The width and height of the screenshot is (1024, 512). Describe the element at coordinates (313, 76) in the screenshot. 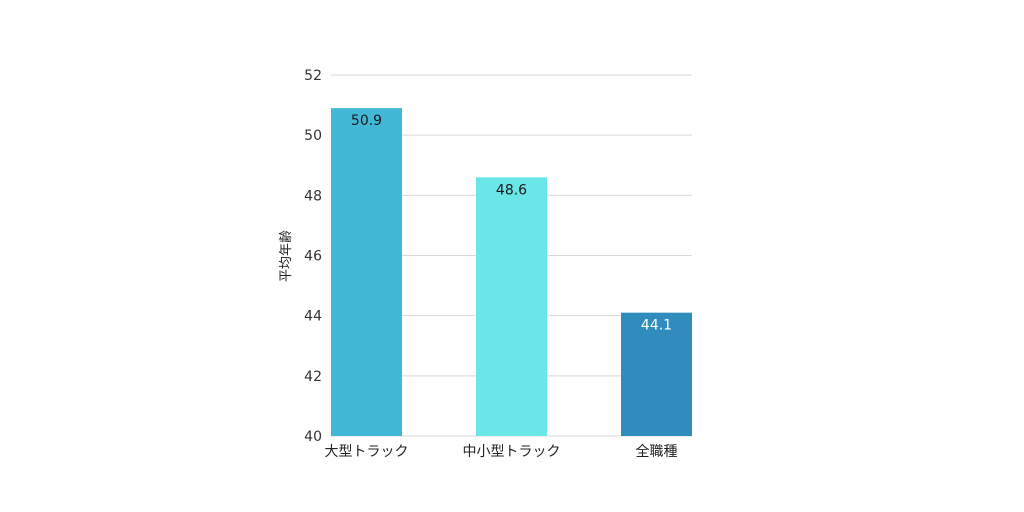

I see `y-tick-label: 52` at that location.